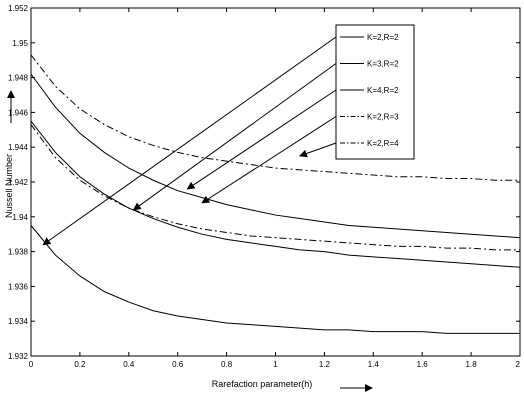 This screenshot has width=524, height=408. I want to click on x-tick-label: 1, so click(275, 364).